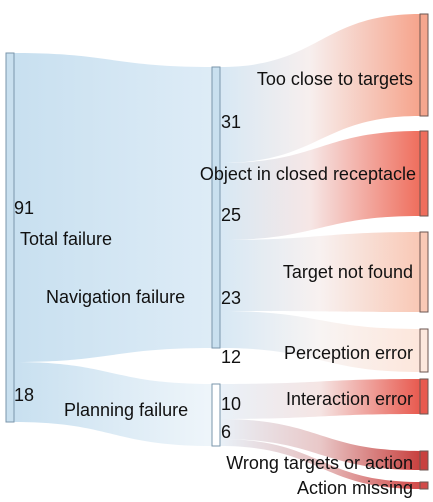 Image resolution: width=433 pixels, height=502 pixels. Describe the element at coordinates (10, 237) in the screenshot. I see `node-total-failure` at that location.